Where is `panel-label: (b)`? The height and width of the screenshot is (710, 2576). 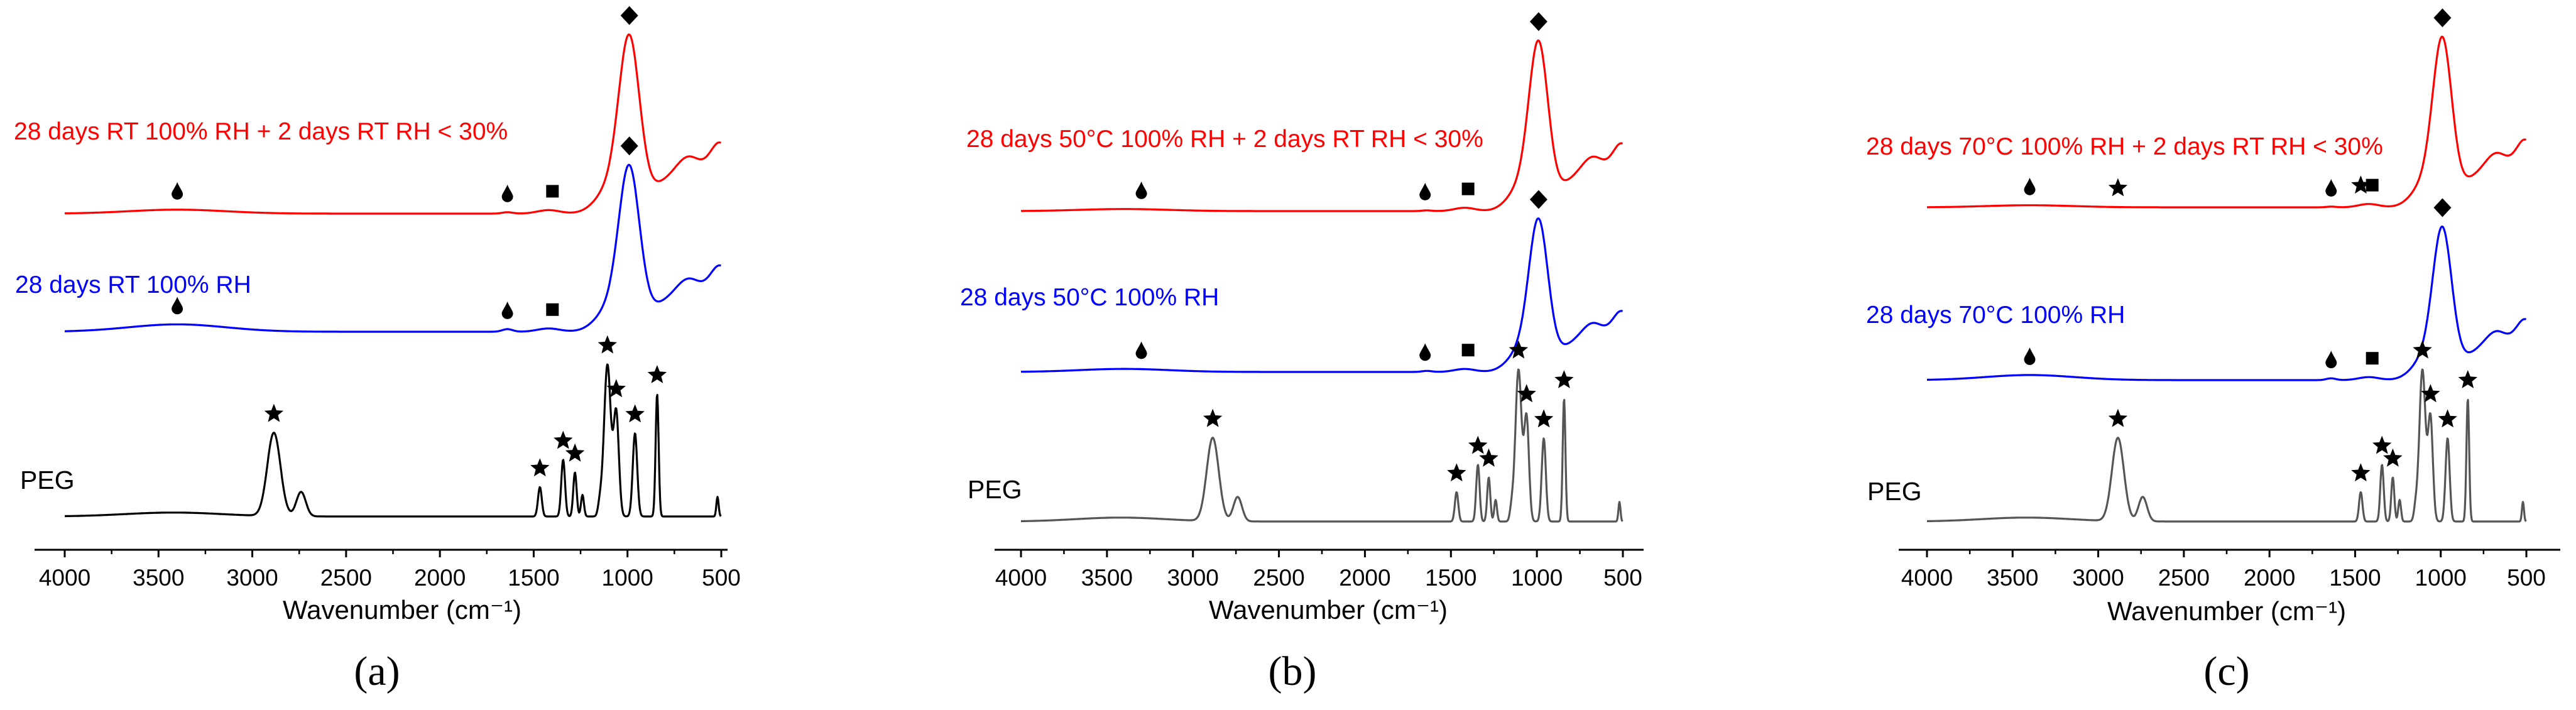 panel-label: (b) is located at coordinates (1293, 671).